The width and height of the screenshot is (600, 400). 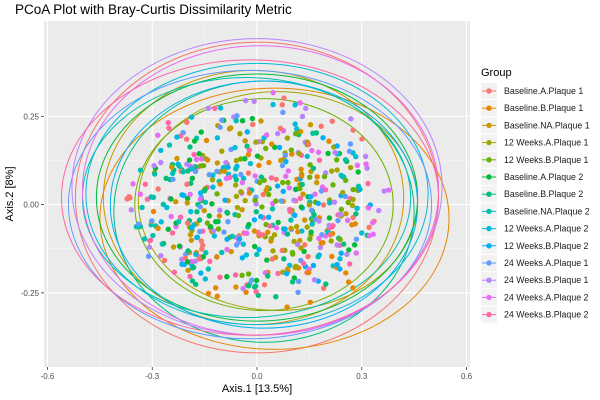 I want to click on legend-label: Baseline.B.Plaque 1, so click(x=543, y=108).